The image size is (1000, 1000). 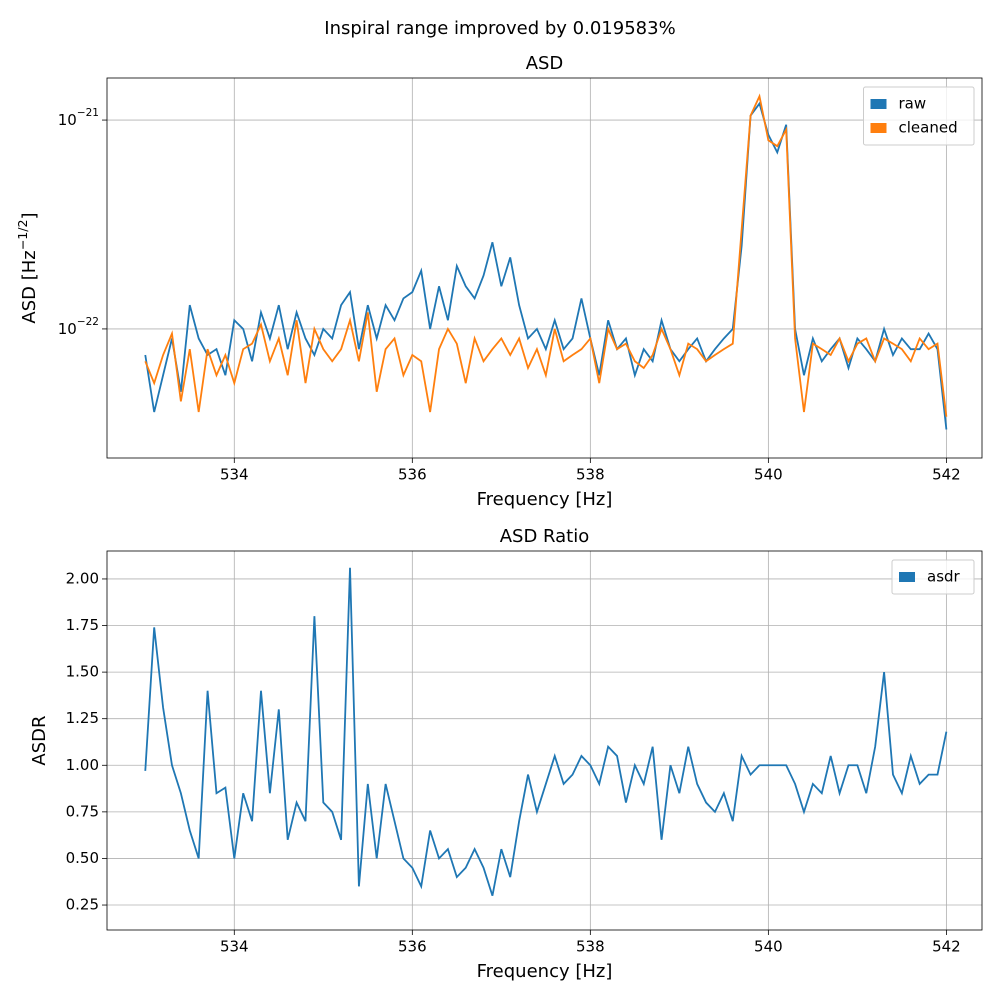 I want to click on y-tick-label: 1.75, so click(x=82, y=625).